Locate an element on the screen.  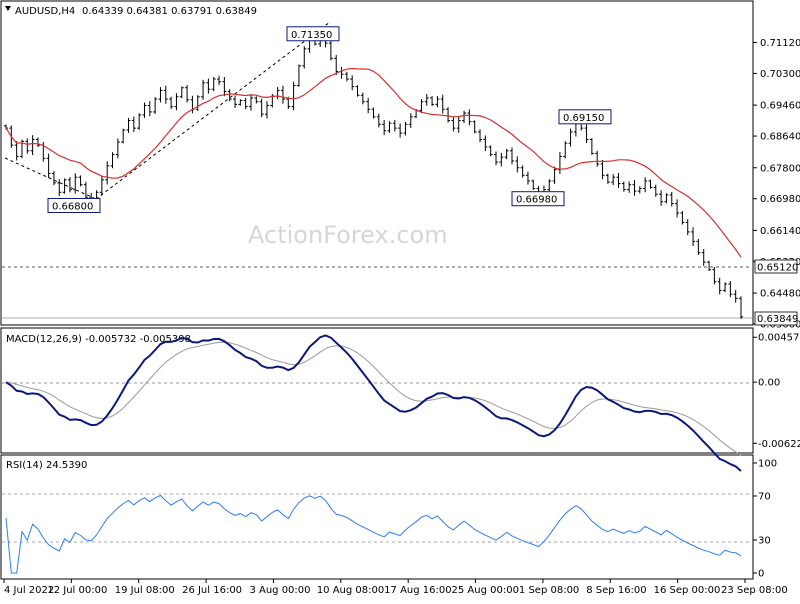
rsi-tick-label: 0 is located at coordinates (761, 574).